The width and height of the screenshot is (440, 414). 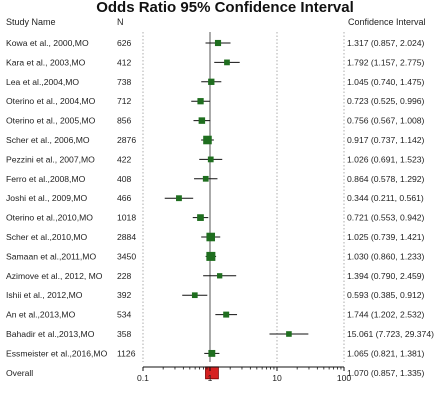 What do you see at coordinates (386, 295) in the screenshot?
I see `study-ci-text: 0.593 (0.385, 0.912)` at bounding box center [386, 295].